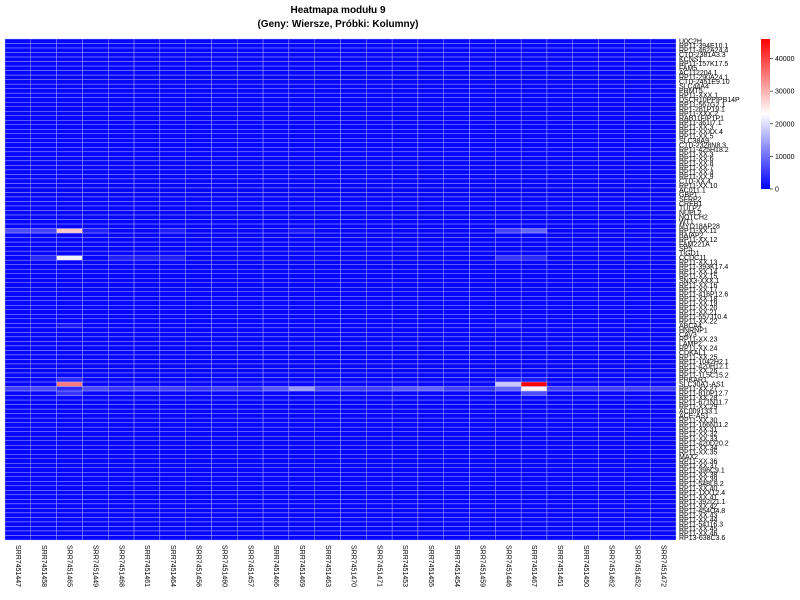  What do you see at coordinates (698, 515) in the screenshot?
I see `row-label: RP11-XX.43` at bounding box center [698, 515].